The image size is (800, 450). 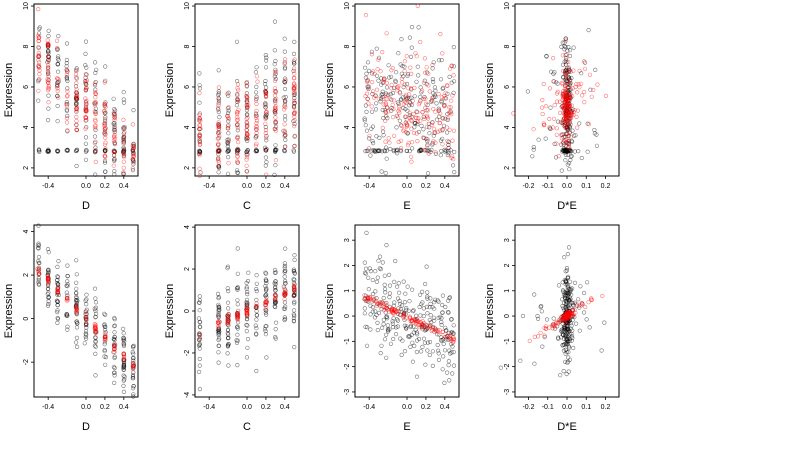 I want to click on y-tick-label: -1, so click(x=347, y=341).